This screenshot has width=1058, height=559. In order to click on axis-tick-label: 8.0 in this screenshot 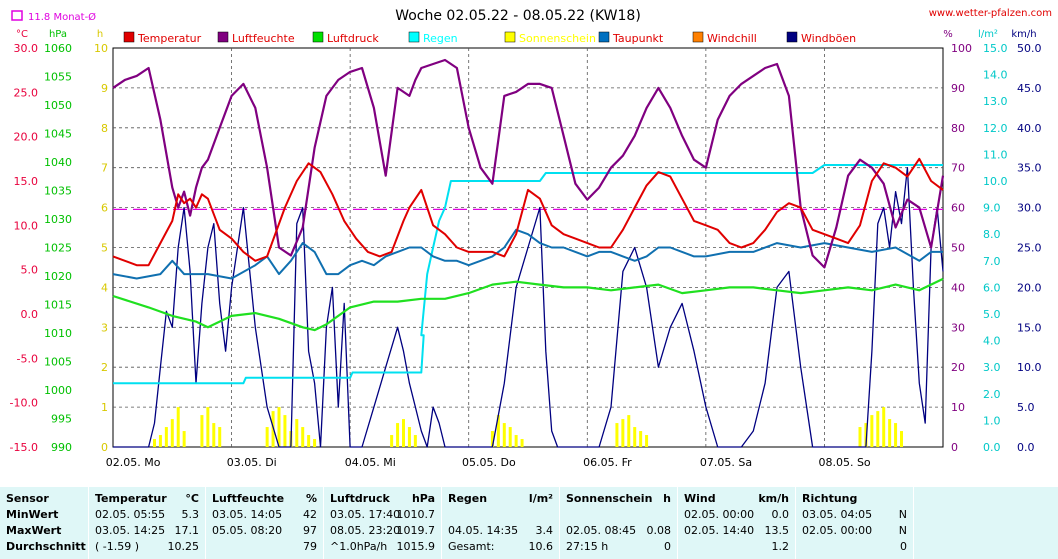, I will do `click(992, 234)`.